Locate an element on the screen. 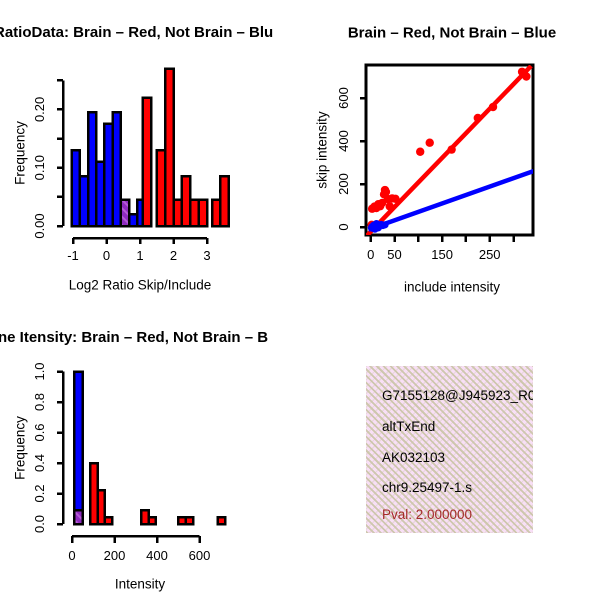 This screenshot has width=600, height=600. y-tick-label: 0.2 is located at coordinates (39, 493).